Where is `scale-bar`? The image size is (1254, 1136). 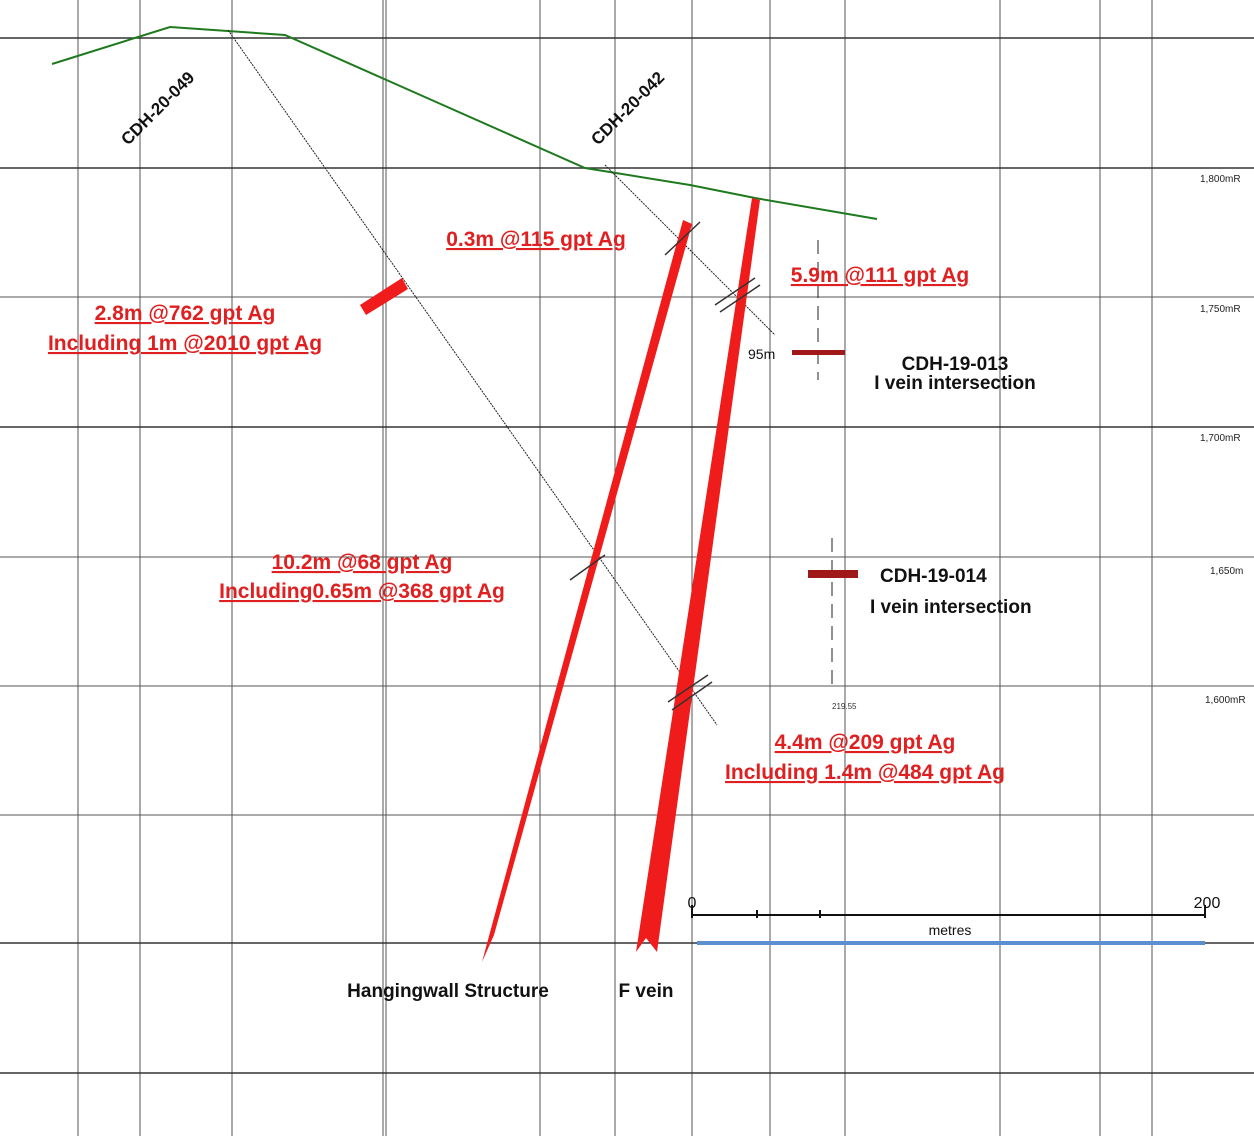 scale-bar is located at coordinates (948, 911).